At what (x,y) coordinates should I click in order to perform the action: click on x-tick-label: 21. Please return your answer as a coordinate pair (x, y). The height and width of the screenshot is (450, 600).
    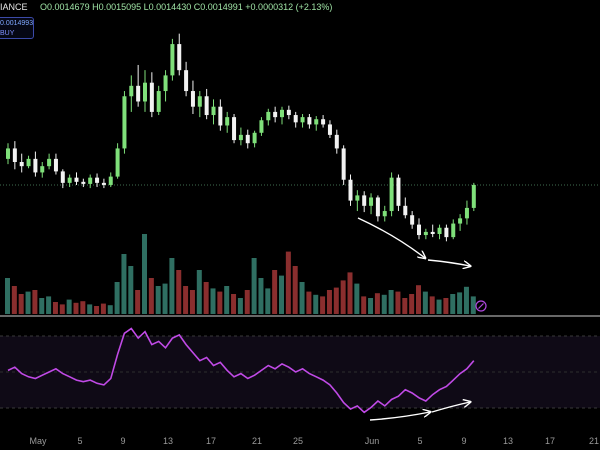
    Looking at the image, I should click on (594, 441).